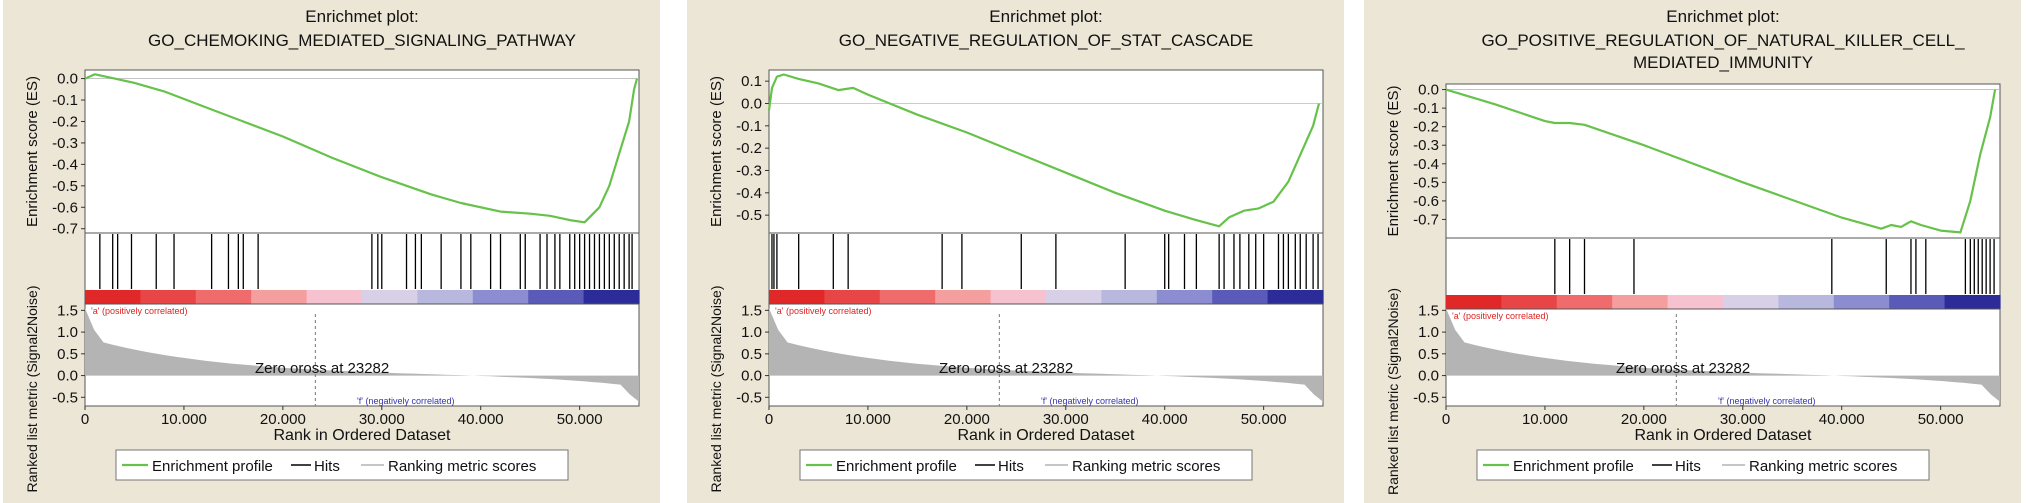  What do you see at coordinates (1046, 40) in the screenshot?
I see `chart-title-line: GO_NEGATIVE_REGULATION_OF_STAT_CASCADE` at bounding box center [1046, 40].